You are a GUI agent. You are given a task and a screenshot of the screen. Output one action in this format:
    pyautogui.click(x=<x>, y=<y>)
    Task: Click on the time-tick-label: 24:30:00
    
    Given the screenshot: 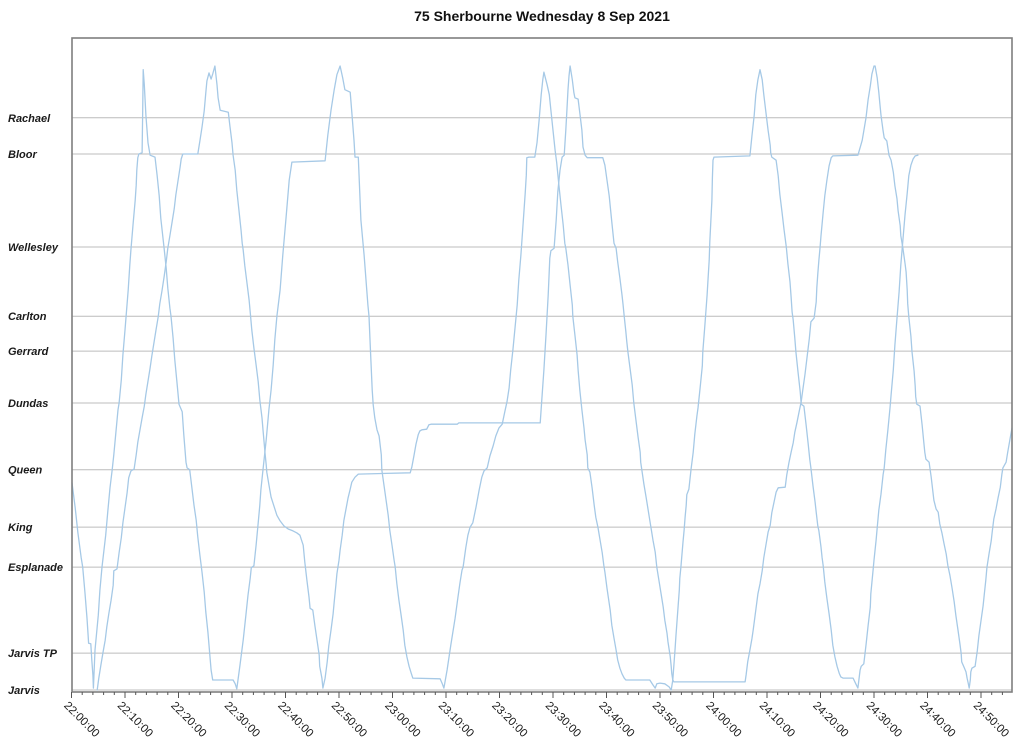 What is the action you would take?
    pyautogui.click(x=884, y=720)
    